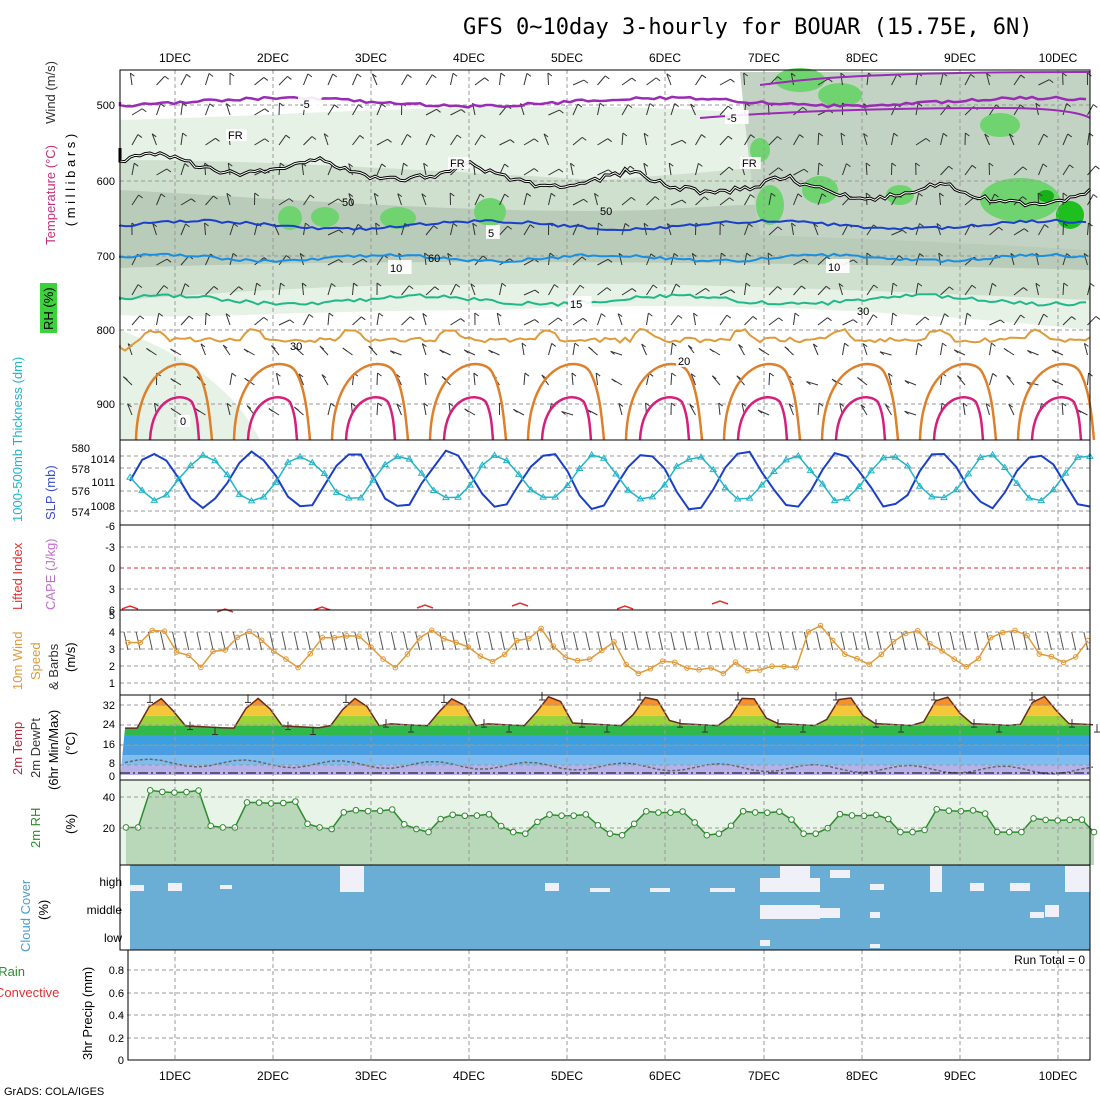 The width and height of the screenshot is (1100, 1100). Describe the element at coordinates (605, 750) in the screenshot. I see `temp-band` at that location.